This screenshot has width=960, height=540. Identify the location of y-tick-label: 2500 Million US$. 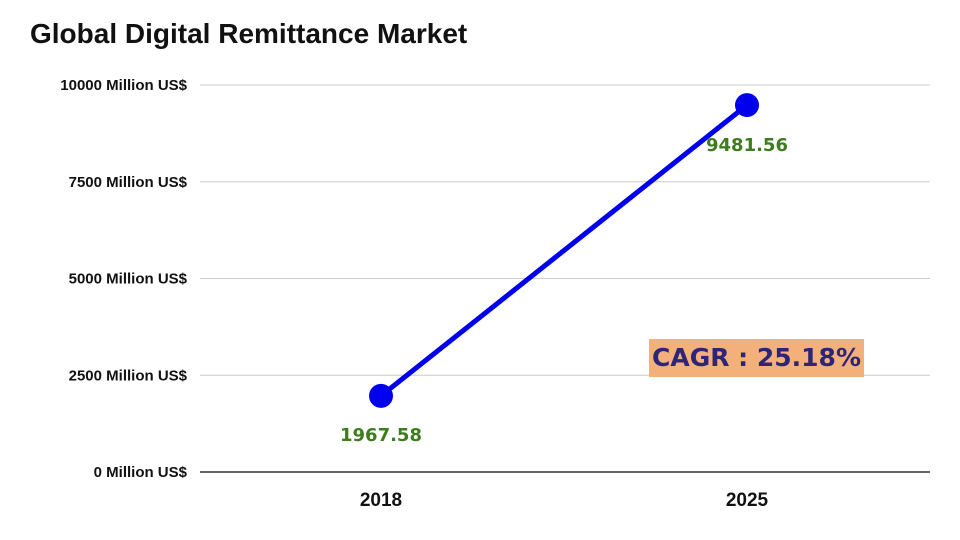
(128, 375).